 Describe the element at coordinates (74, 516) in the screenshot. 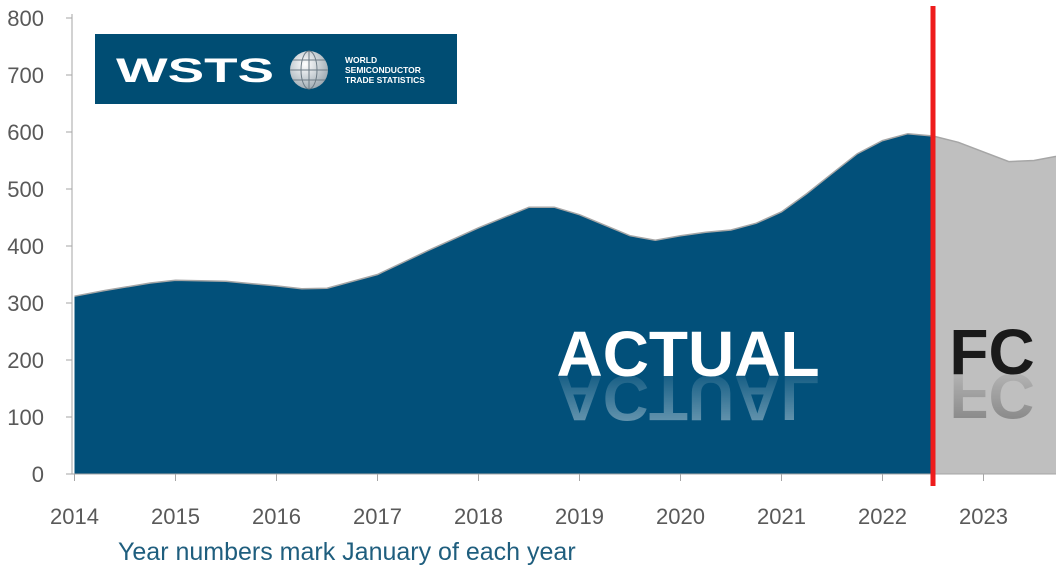

I see `x-tick-label: 2014` at that location.